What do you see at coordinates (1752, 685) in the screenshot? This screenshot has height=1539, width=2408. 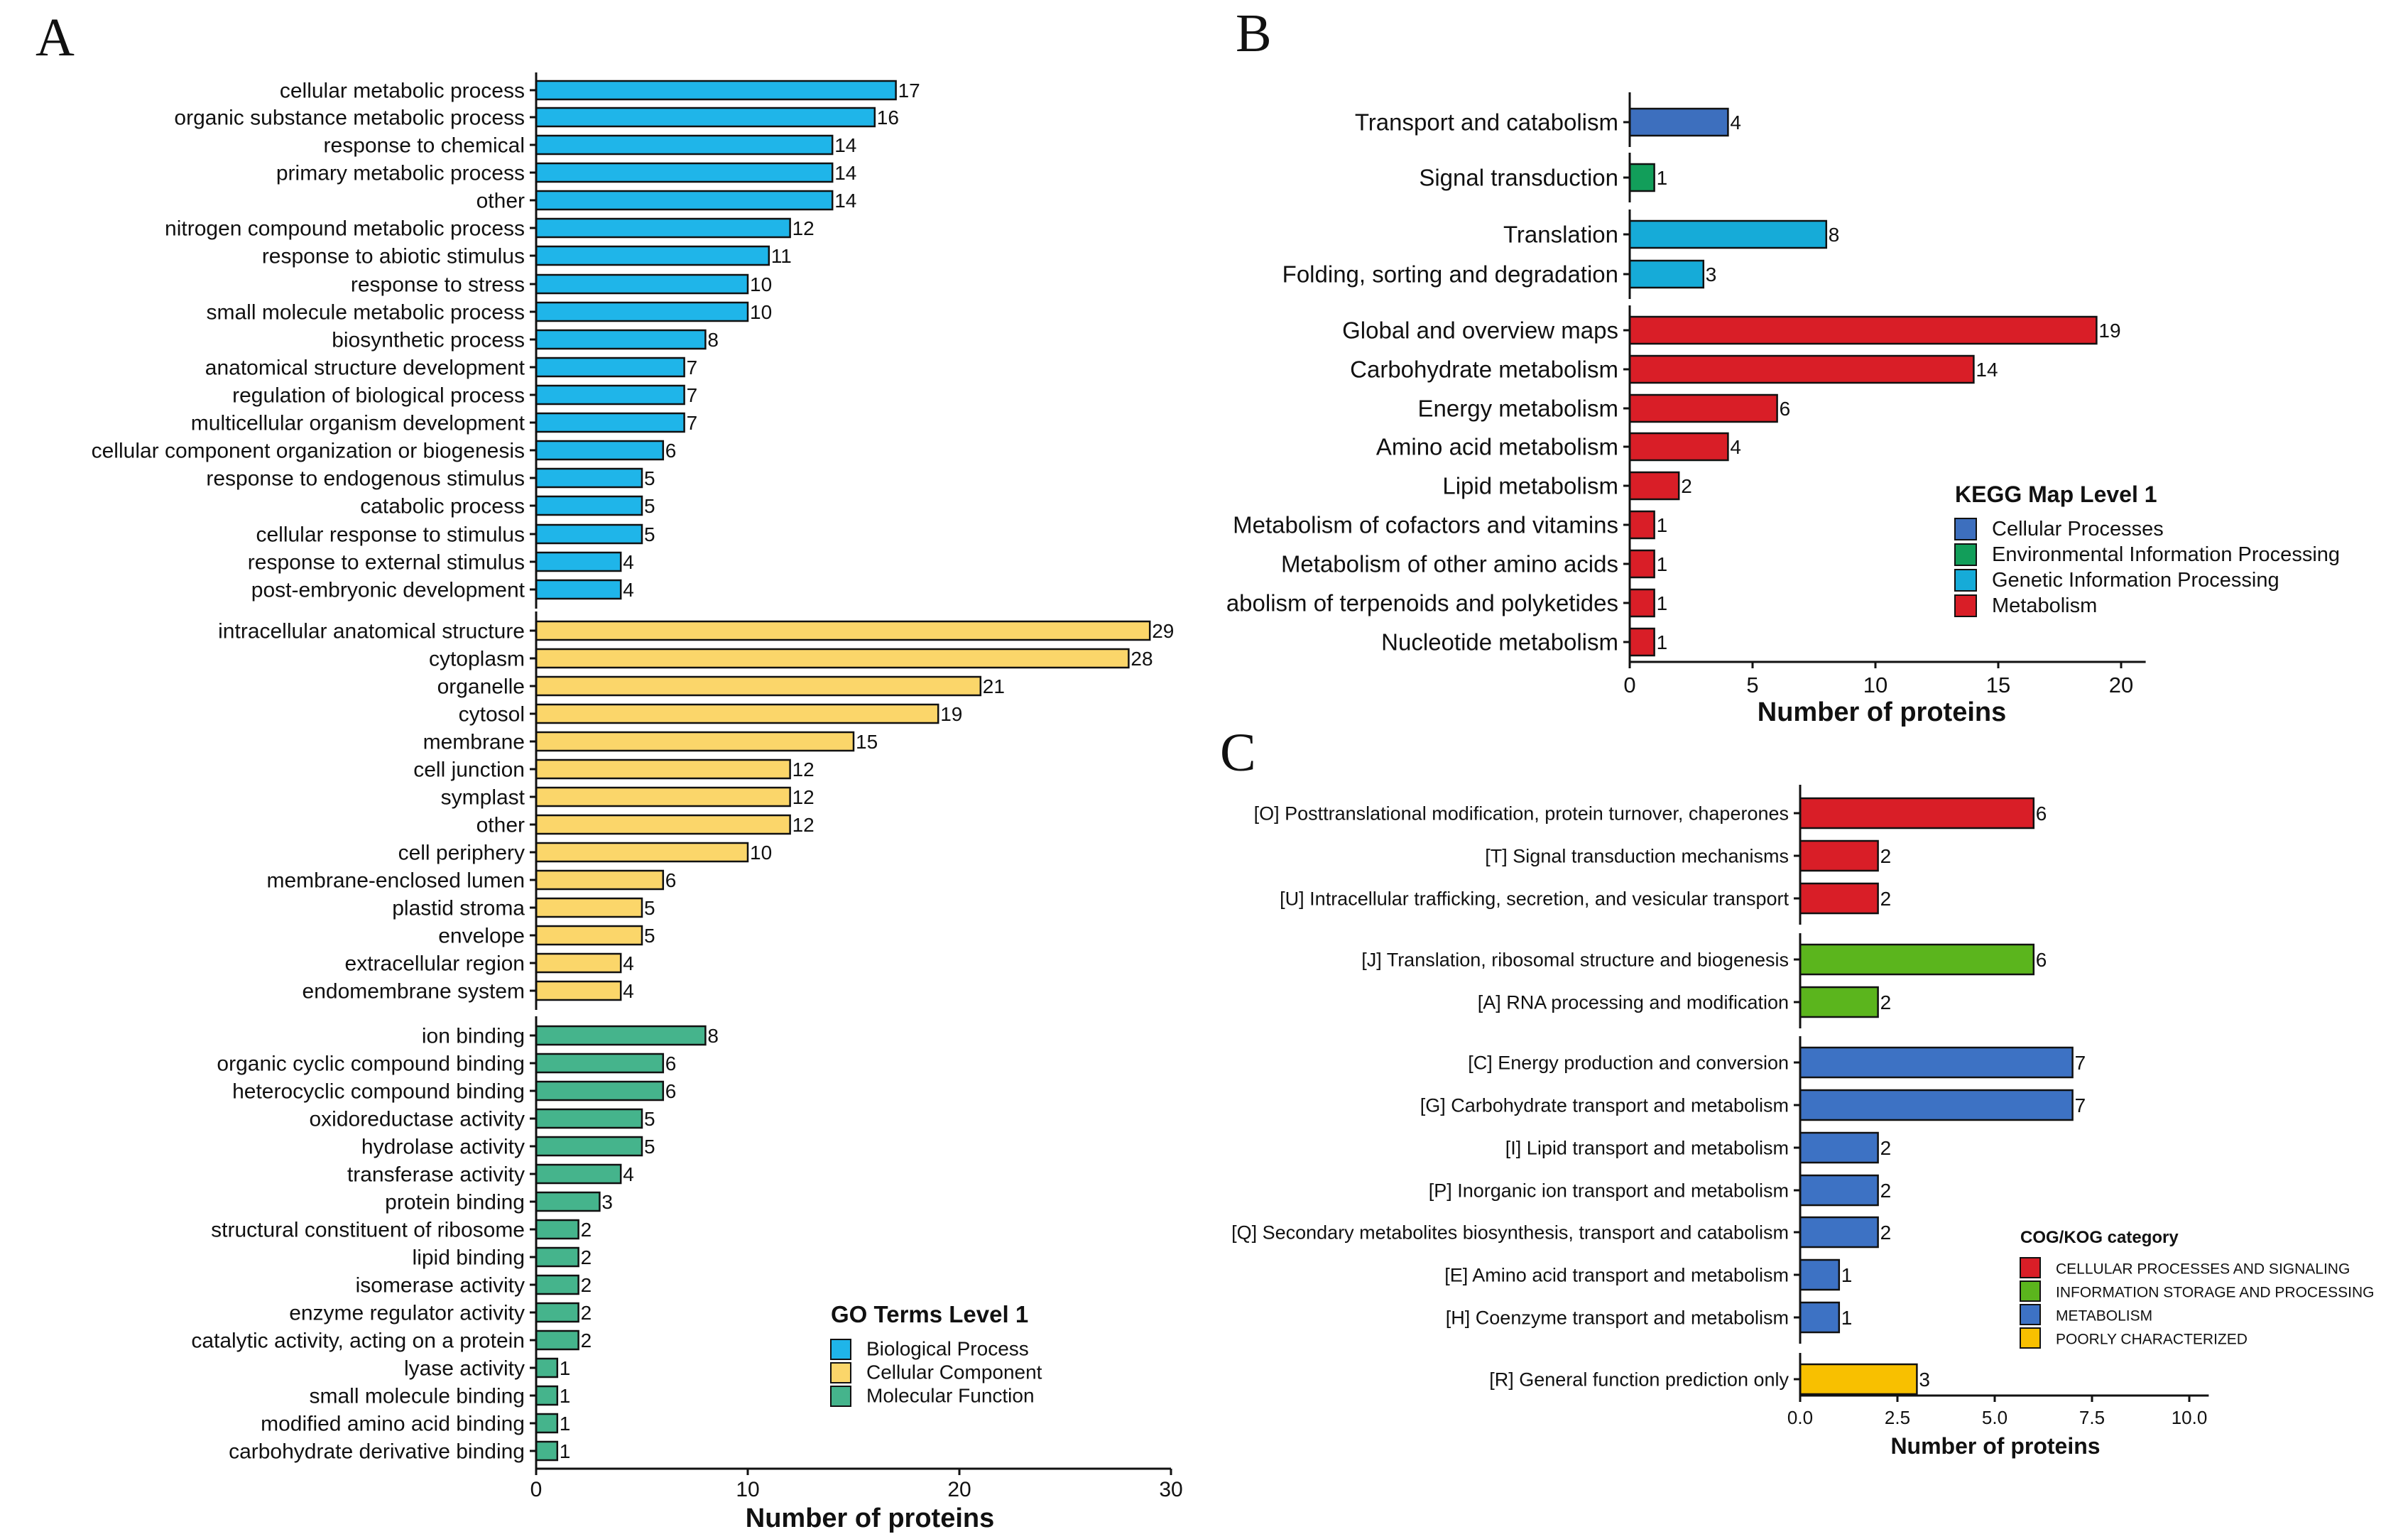 I see `x-tick-label: 5` at bounding box center [1752, 685].